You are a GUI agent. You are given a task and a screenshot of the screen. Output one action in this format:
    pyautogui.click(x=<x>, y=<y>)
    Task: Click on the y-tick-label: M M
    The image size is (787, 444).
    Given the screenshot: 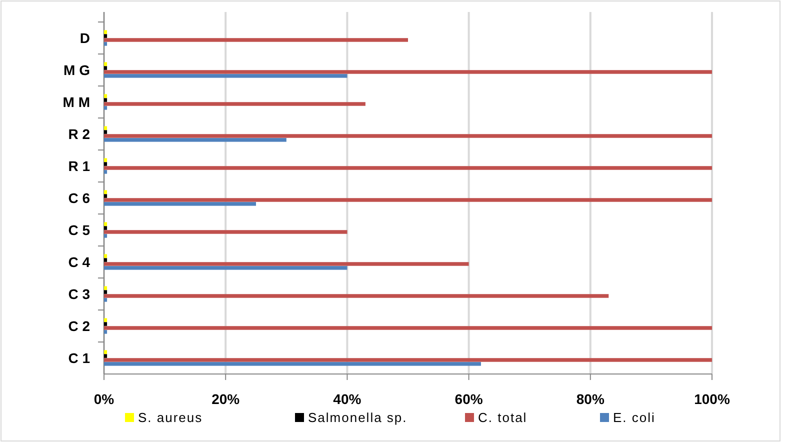 What is the action you would take?
    pyautogui.click(x=76, y=102)
    